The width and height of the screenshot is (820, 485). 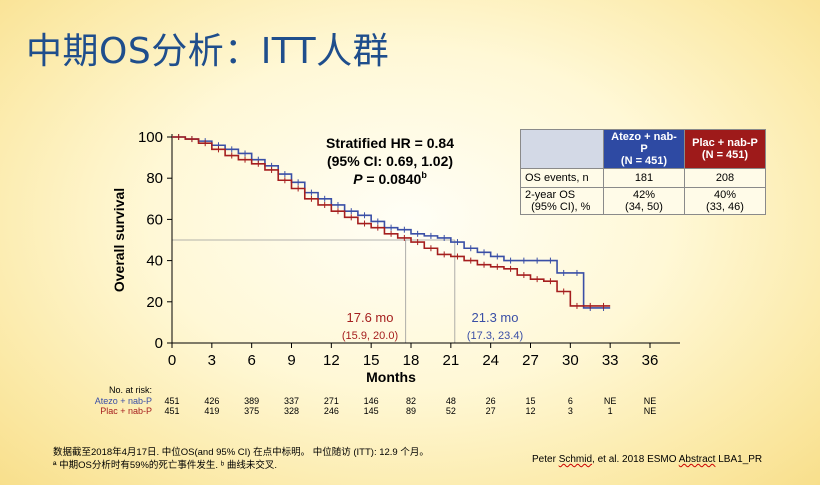 What do you see at coordinates (491, 411) in the screenshot?
I see `risk-plac-value: 27` at bounding box center [491, 411].